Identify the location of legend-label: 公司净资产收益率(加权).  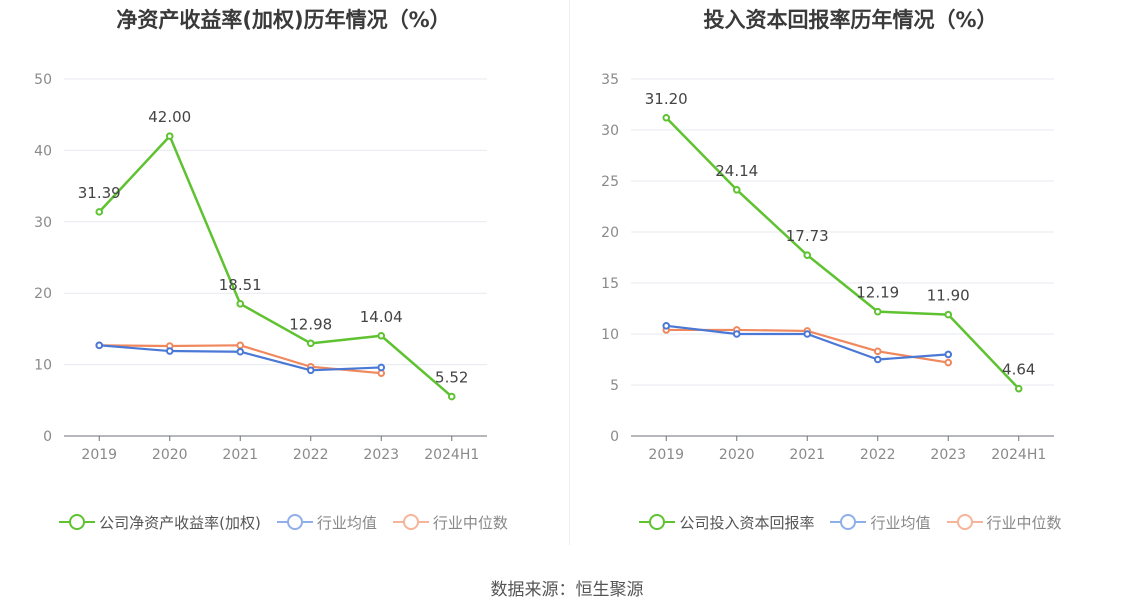
(180, 522).